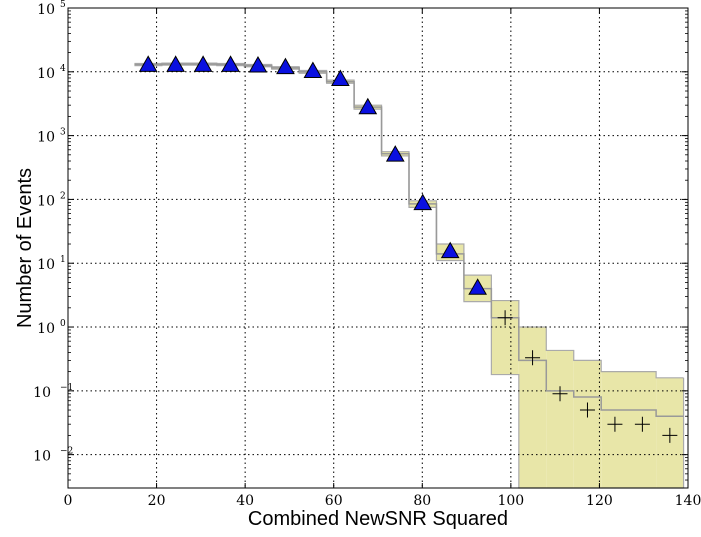 Image resolution: width=701 pixels, height=537 pixels. I want to click on y-tick-exponent: 5, so click(63, 5).